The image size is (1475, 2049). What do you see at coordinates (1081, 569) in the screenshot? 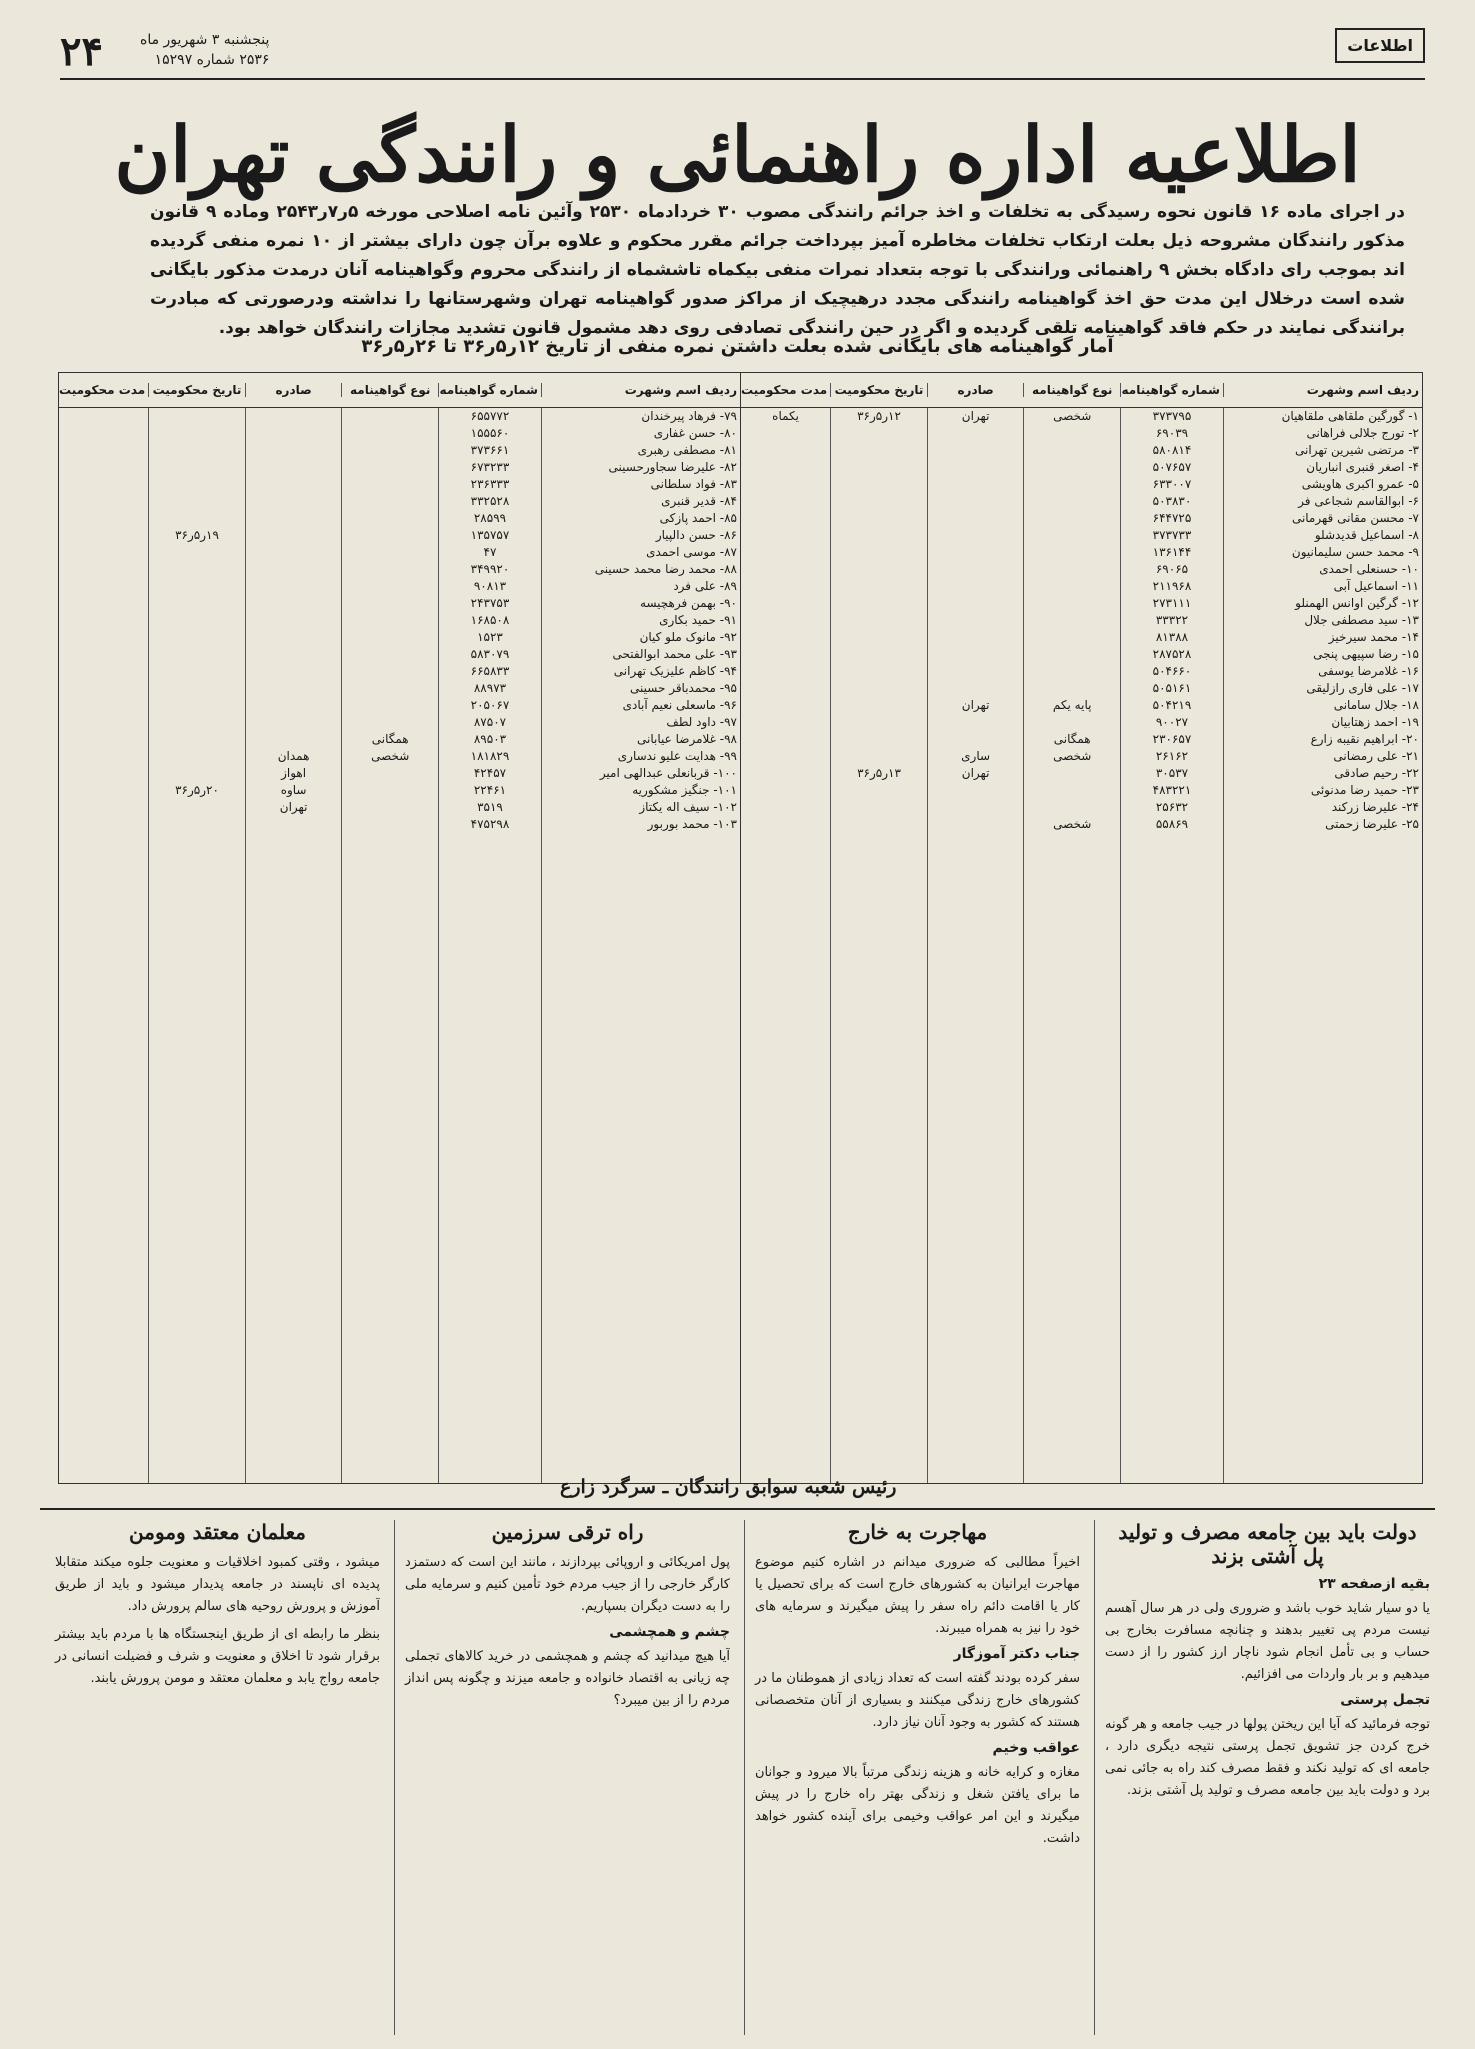
I see `table-row: ۱۰- حسنعلی احمدی ۶۹۰۶۵` at bounding box center [1081, 569].